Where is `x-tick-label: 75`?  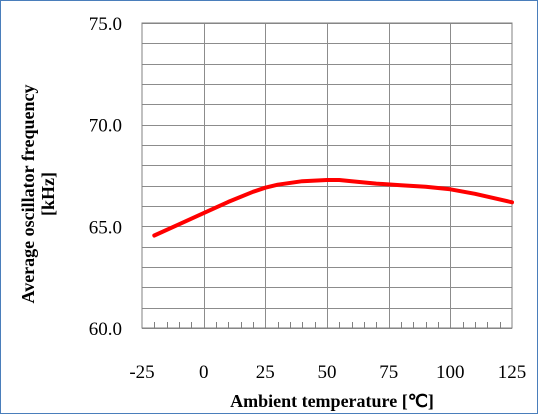
x-tick-label: 75 is located at coordinates (388, 372).